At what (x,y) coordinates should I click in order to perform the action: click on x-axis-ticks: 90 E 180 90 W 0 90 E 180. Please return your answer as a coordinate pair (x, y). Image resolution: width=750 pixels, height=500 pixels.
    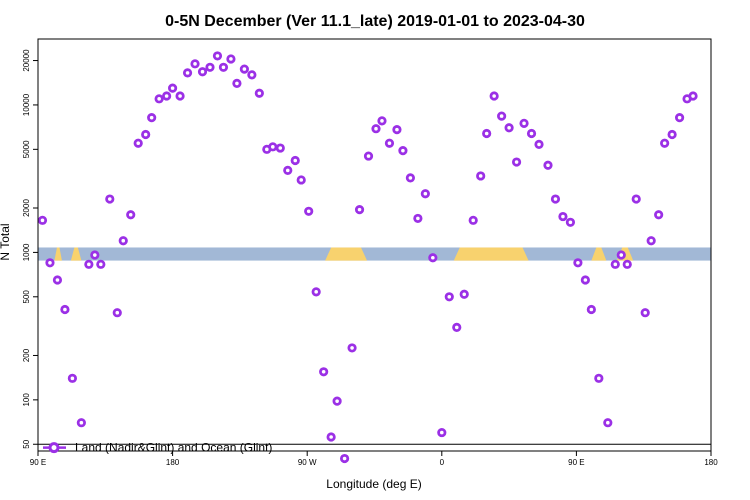
    Looking at the image, I should click on (374, 459).